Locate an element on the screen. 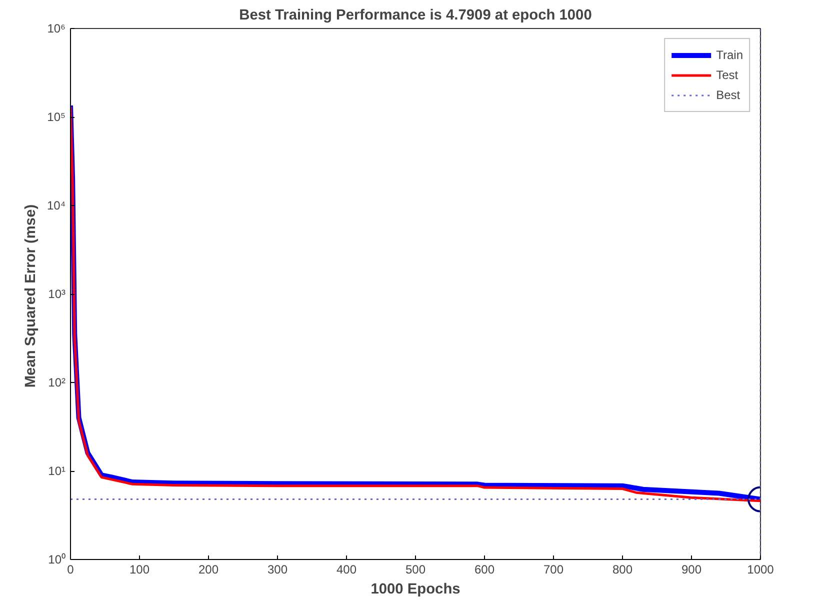  y-tick-label: 10³ is located at coordinates (57, 294).